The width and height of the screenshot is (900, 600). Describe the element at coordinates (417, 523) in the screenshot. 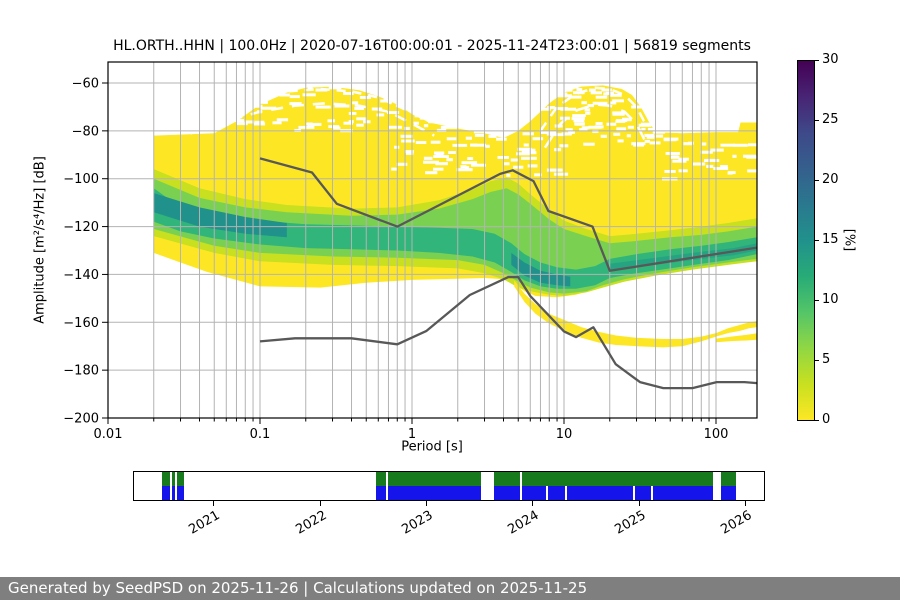

I see `timeline-year-label: 2023` at that location.